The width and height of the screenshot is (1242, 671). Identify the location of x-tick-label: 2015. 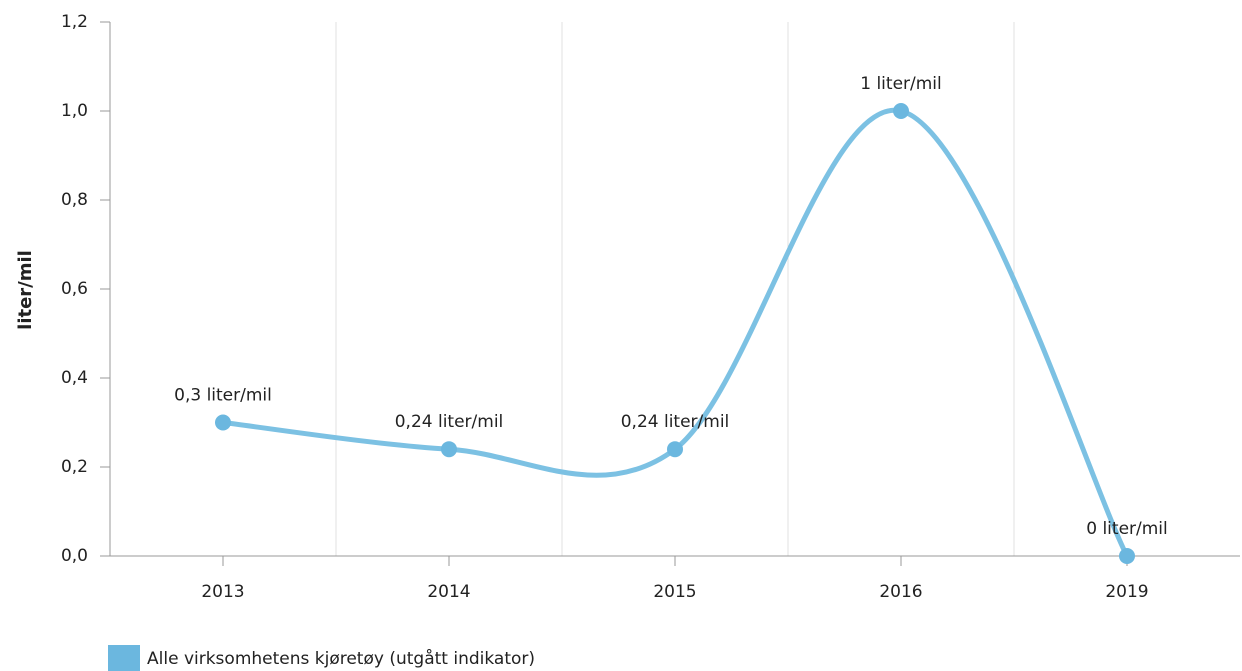
(674, 592).